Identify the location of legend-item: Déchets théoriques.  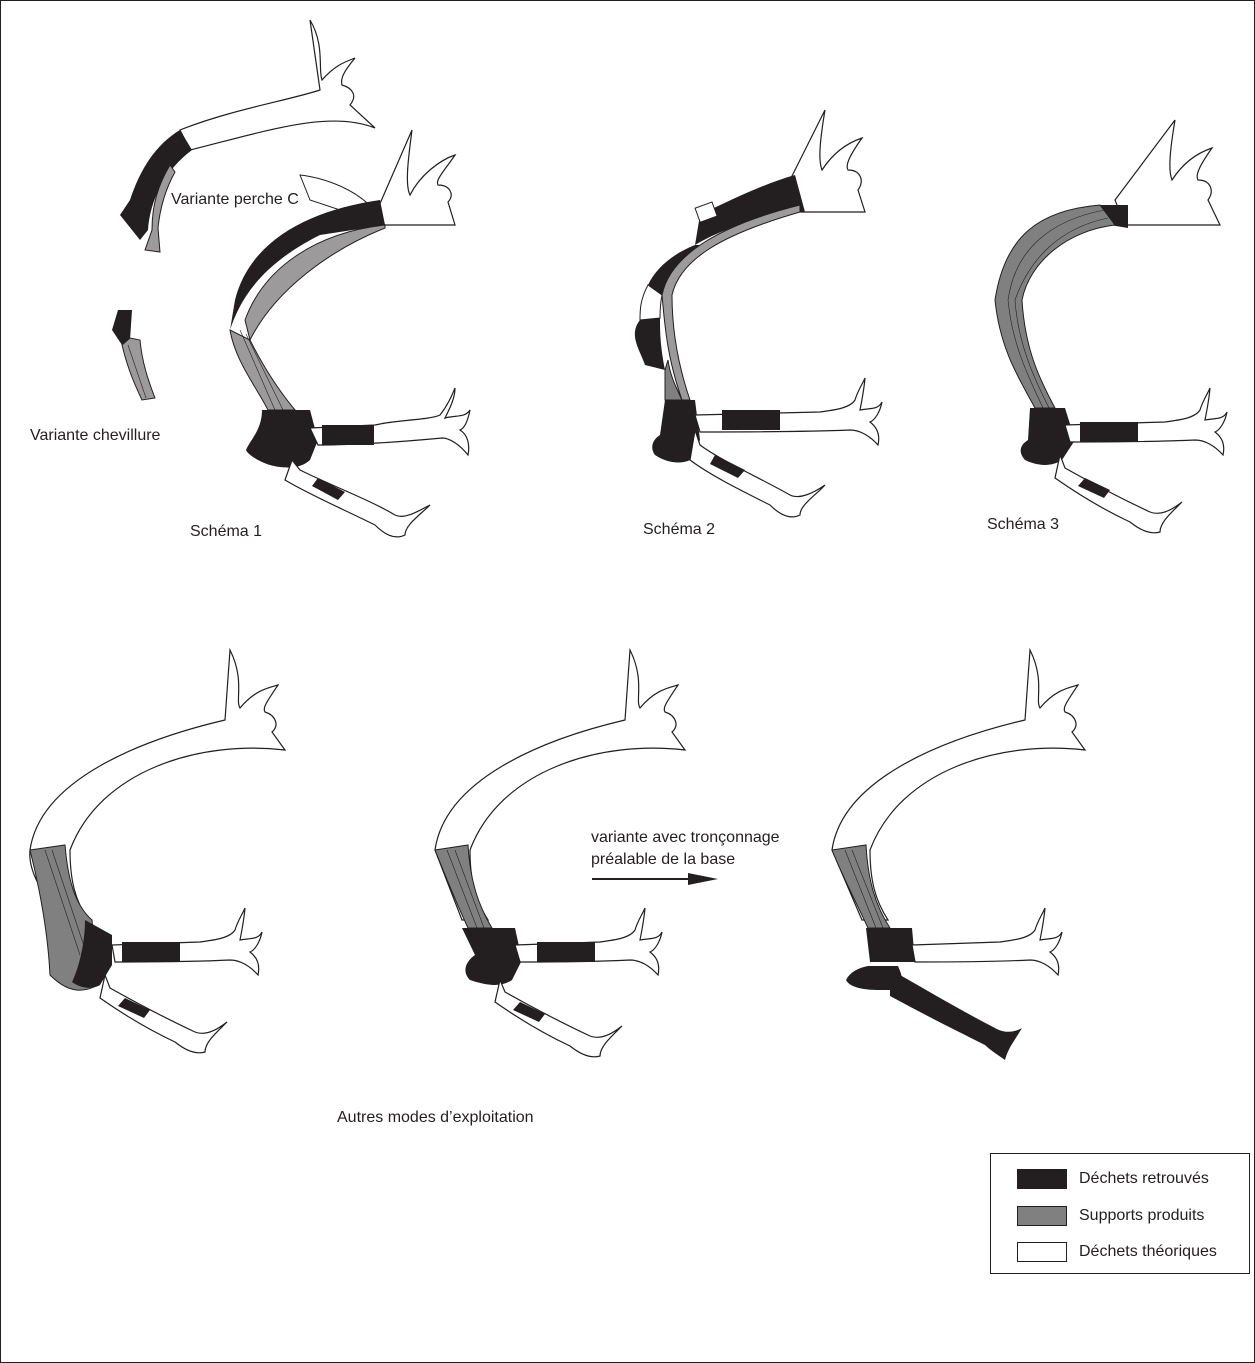
(1117, 1252).